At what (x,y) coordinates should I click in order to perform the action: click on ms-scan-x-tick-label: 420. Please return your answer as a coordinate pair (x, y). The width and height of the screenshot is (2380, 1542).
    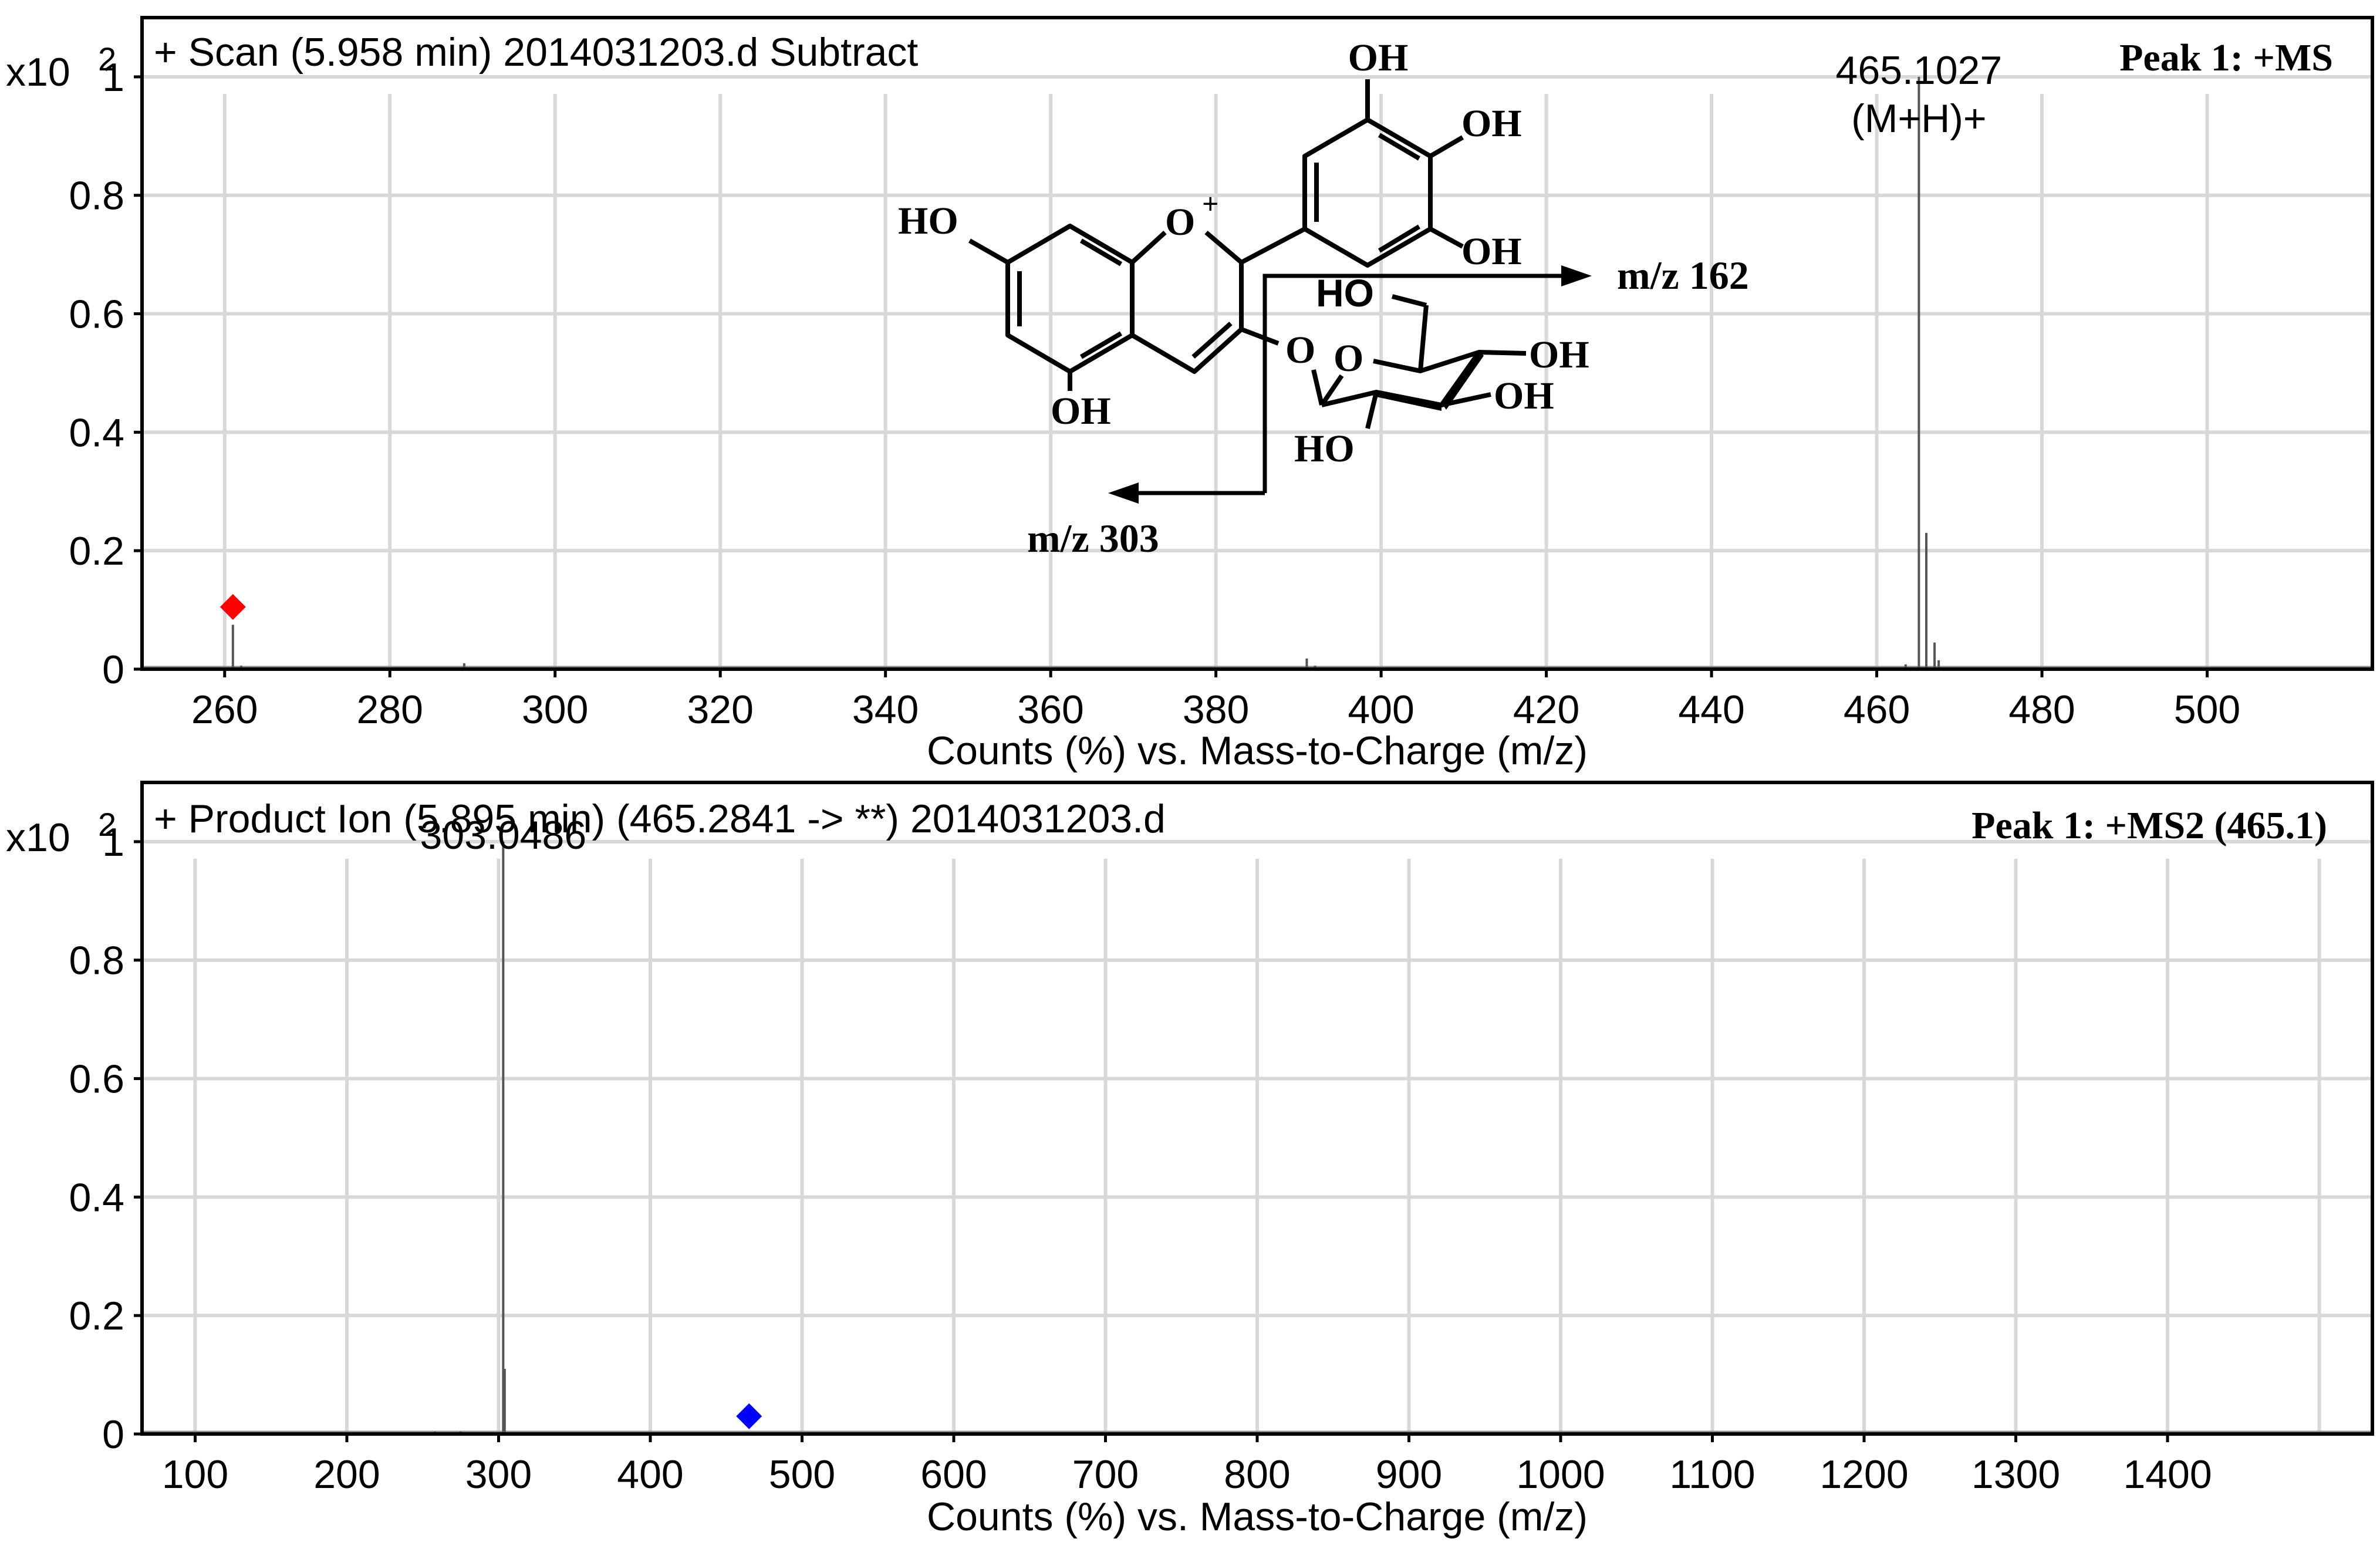
    Looking at the image, I should click on (1546, 709).